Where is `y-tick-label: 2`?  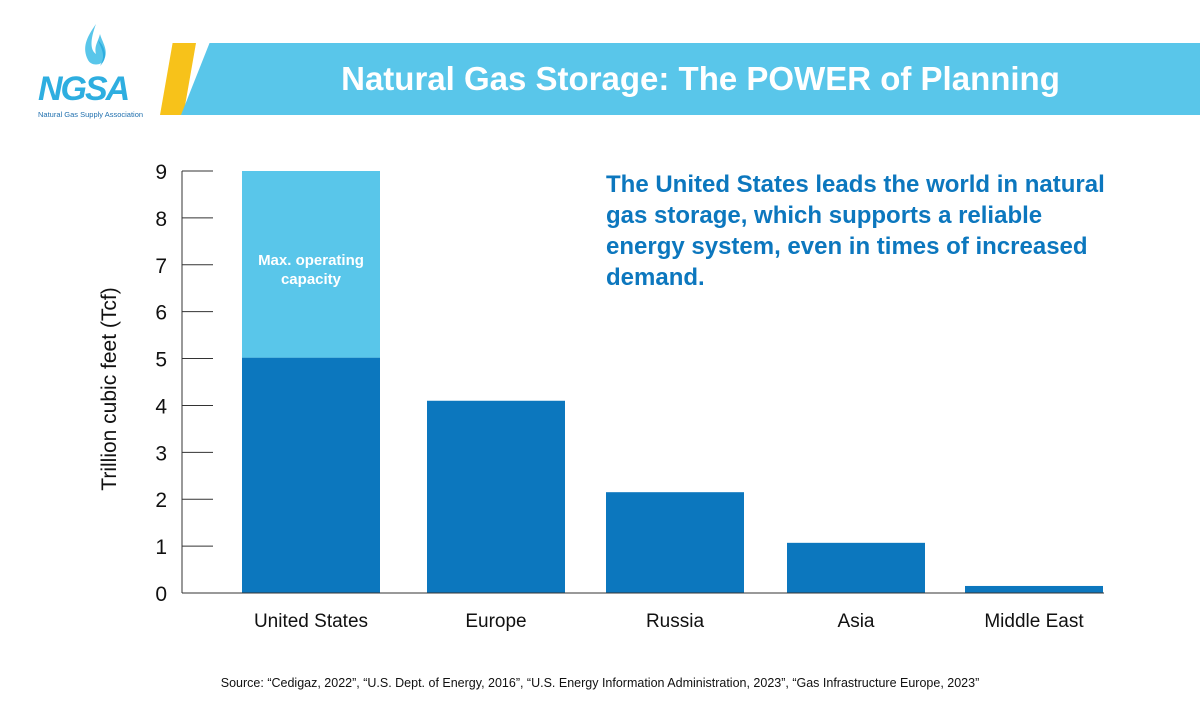 y-tick-label: 2 is located at coordinates (161, 500).